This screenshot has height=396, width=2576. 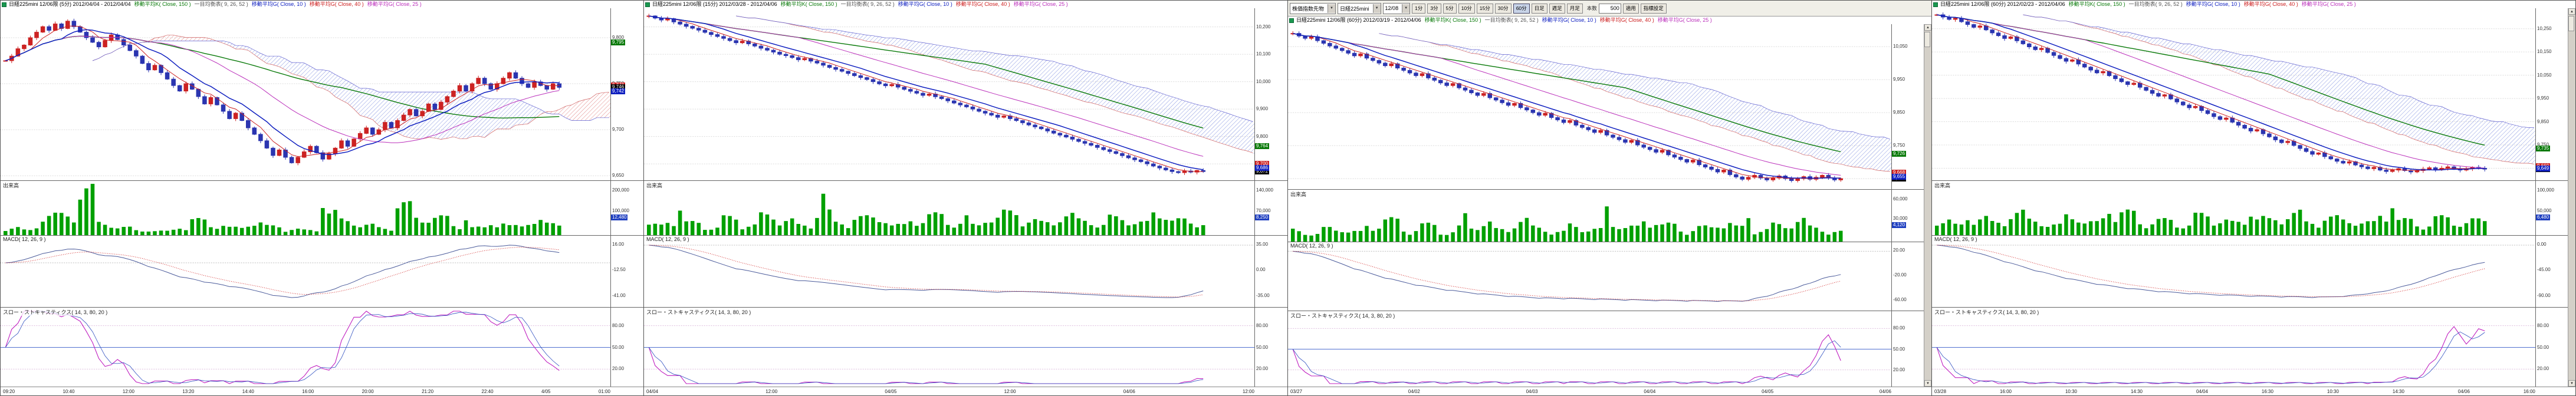 I want to click on time-label: 14:30, so click(x=2136, y=391).